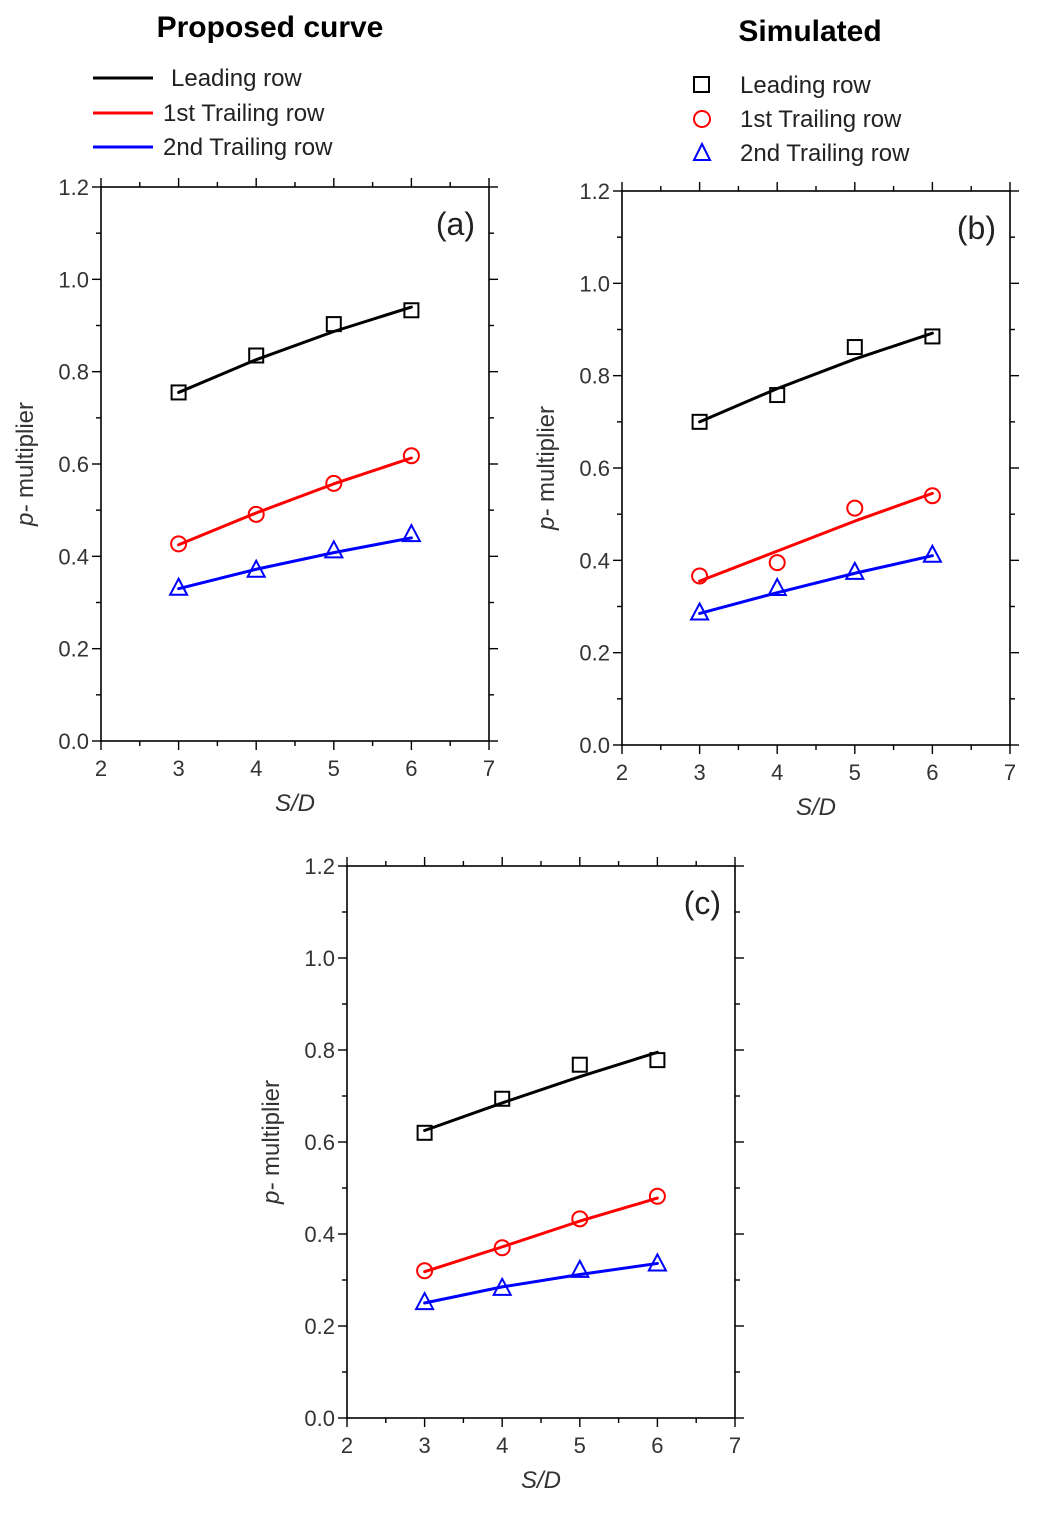 The image size is (1038, 1516). What do you see at coordinates (73, 741) in the screenshot?
I see `y-tick-label-a: 0.0` at bounding box center [73, 741].